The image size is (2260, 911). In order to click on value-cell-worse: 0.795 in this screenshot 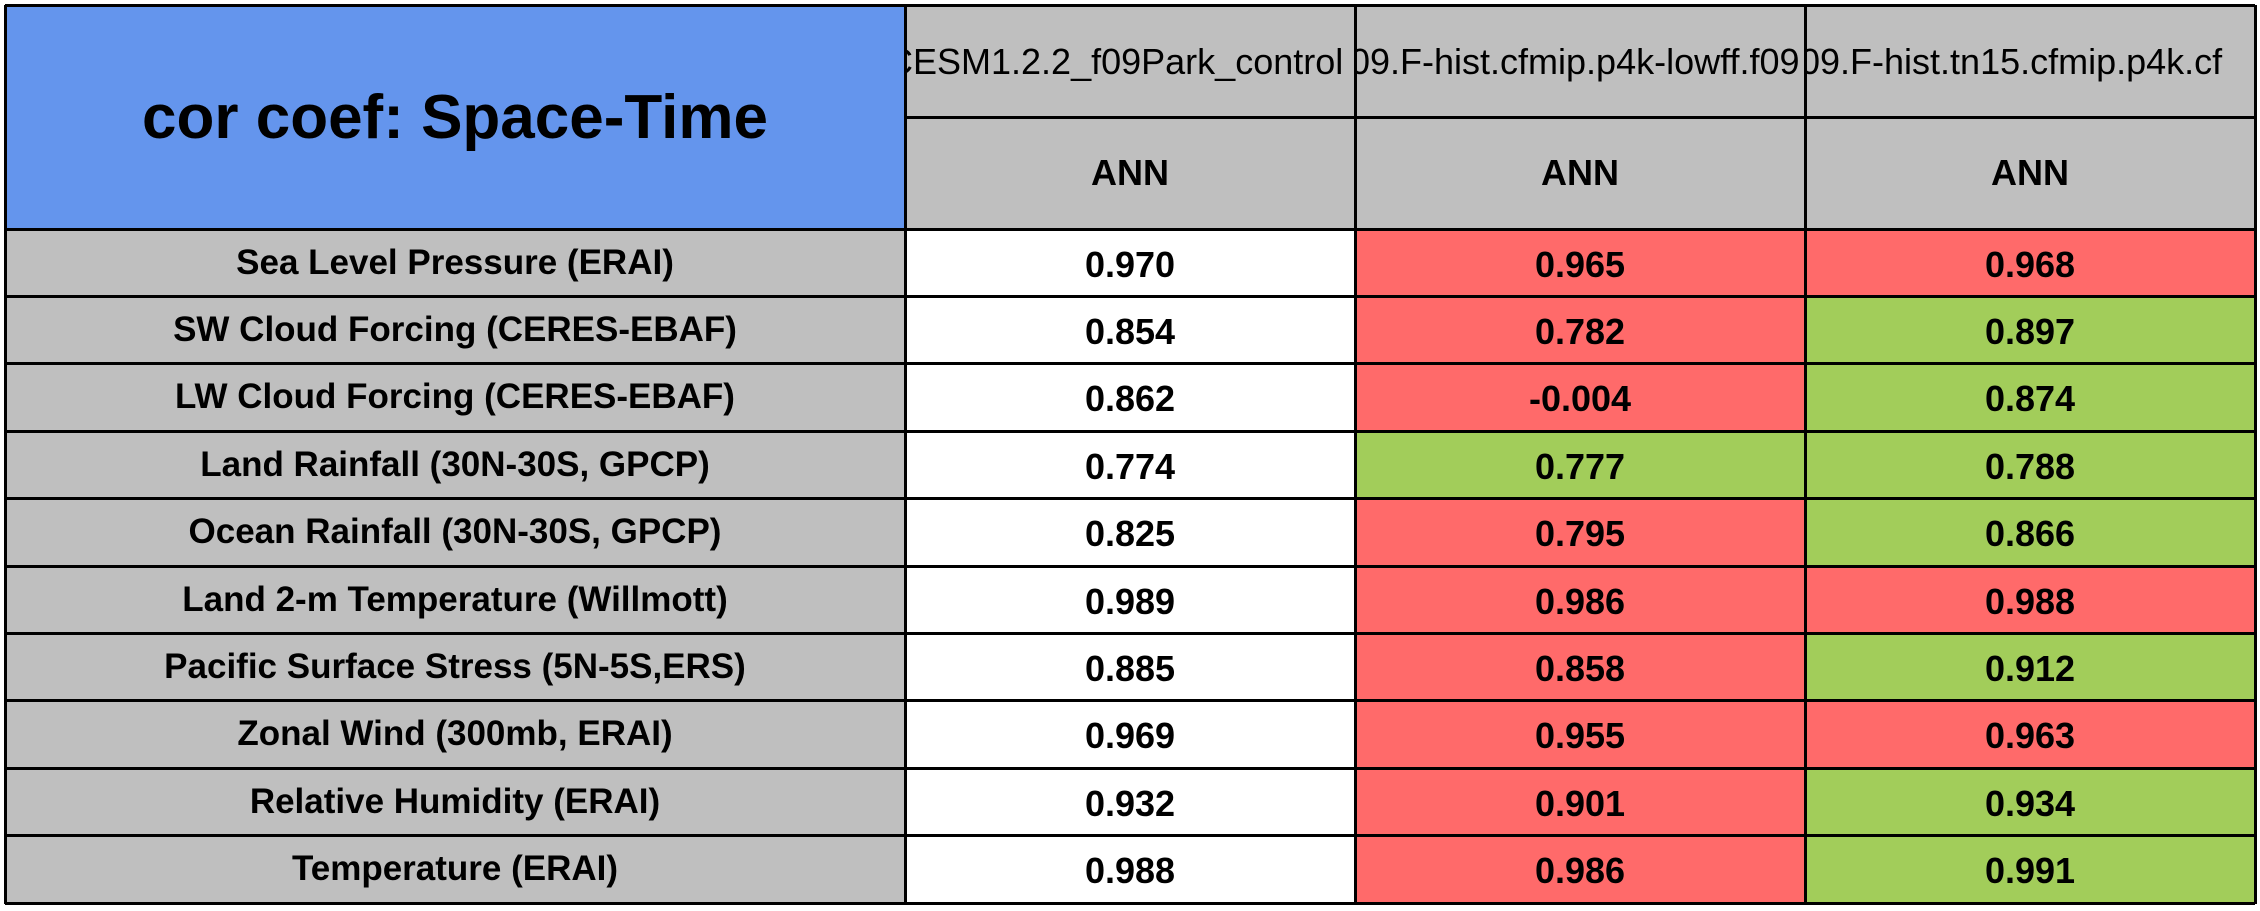, I will do `click(1580, 532)`.